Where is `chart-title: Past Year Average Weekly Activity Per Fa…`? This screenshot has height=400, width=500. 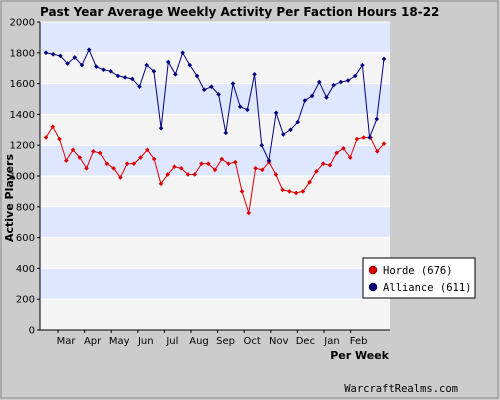
chart-title: Past Year Average Weekly Activity Per Fa… is located at coordinates (239, 12).